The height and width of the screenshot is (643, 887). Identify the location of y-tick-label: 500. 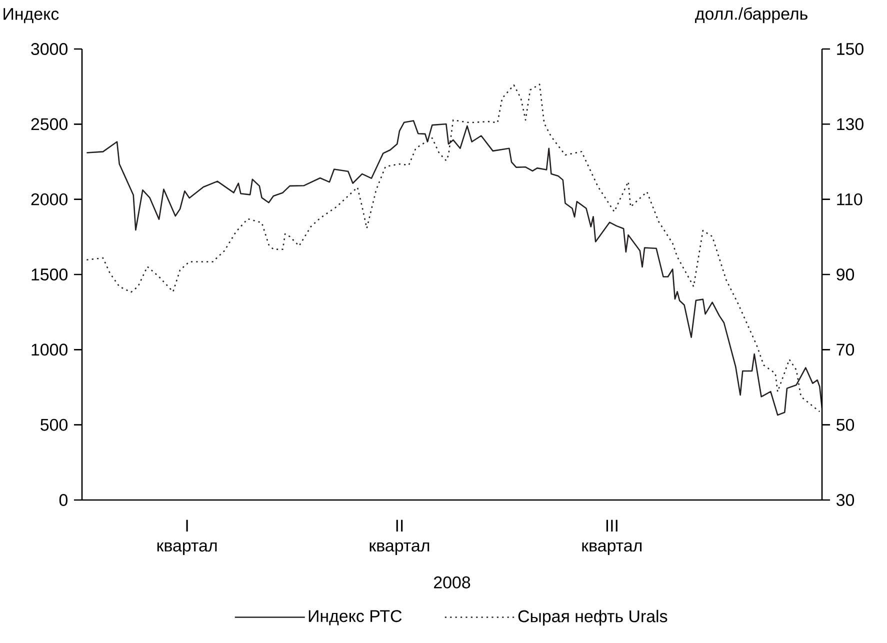
(54, 424).